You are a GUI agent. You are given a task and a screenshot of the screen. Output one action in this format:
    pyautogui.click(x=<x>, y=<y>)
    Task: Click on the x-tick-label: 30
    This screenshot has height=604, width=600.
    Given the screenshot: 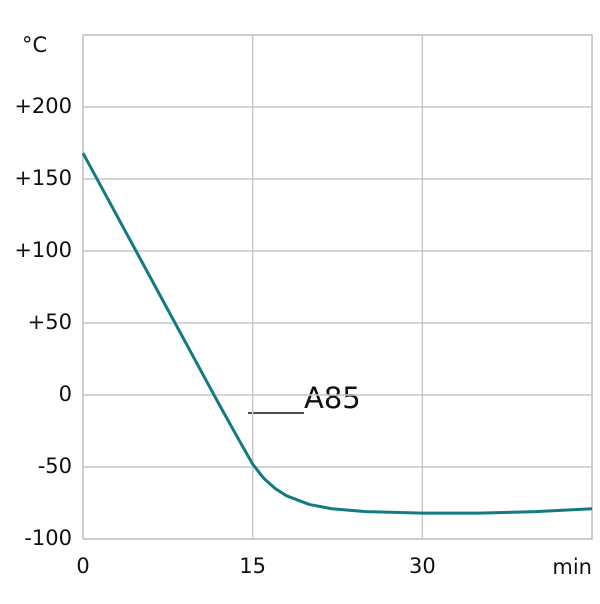 What is the action you would take?
    pyautogui.click(x=422, y=566)
    